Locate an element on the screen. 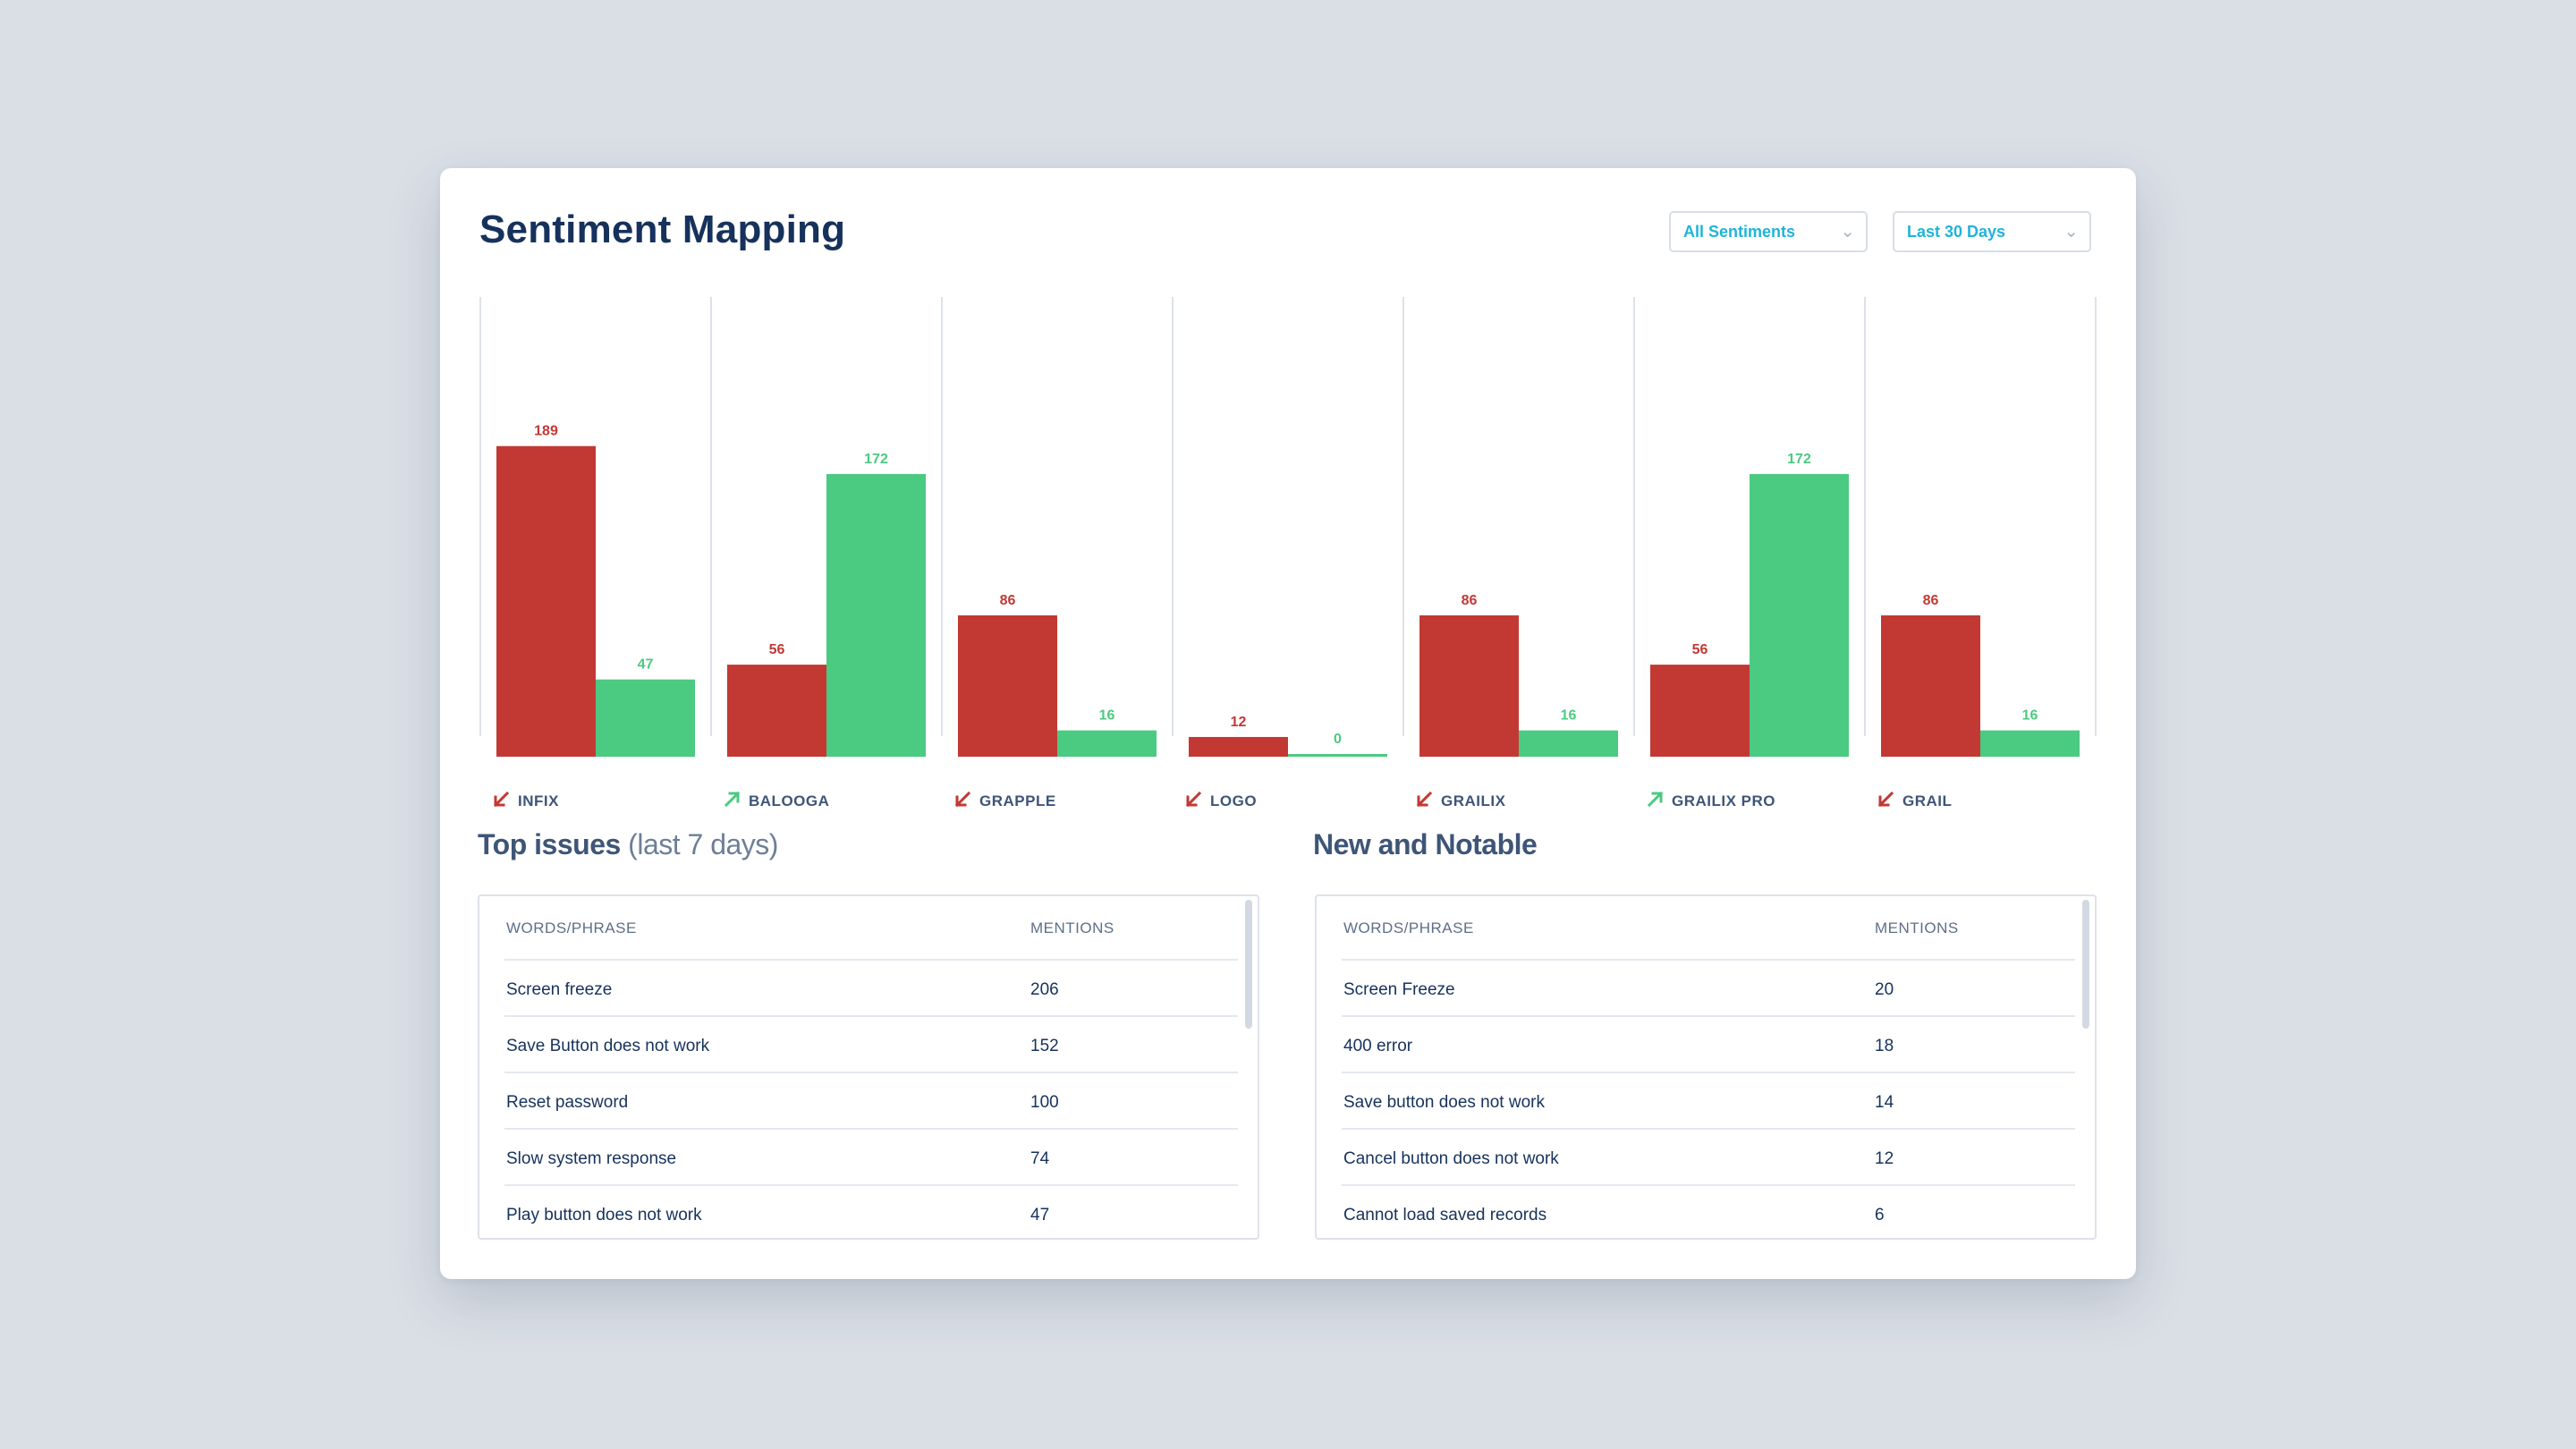  row-mentions: 20 is located at coordinates (1884, 989).